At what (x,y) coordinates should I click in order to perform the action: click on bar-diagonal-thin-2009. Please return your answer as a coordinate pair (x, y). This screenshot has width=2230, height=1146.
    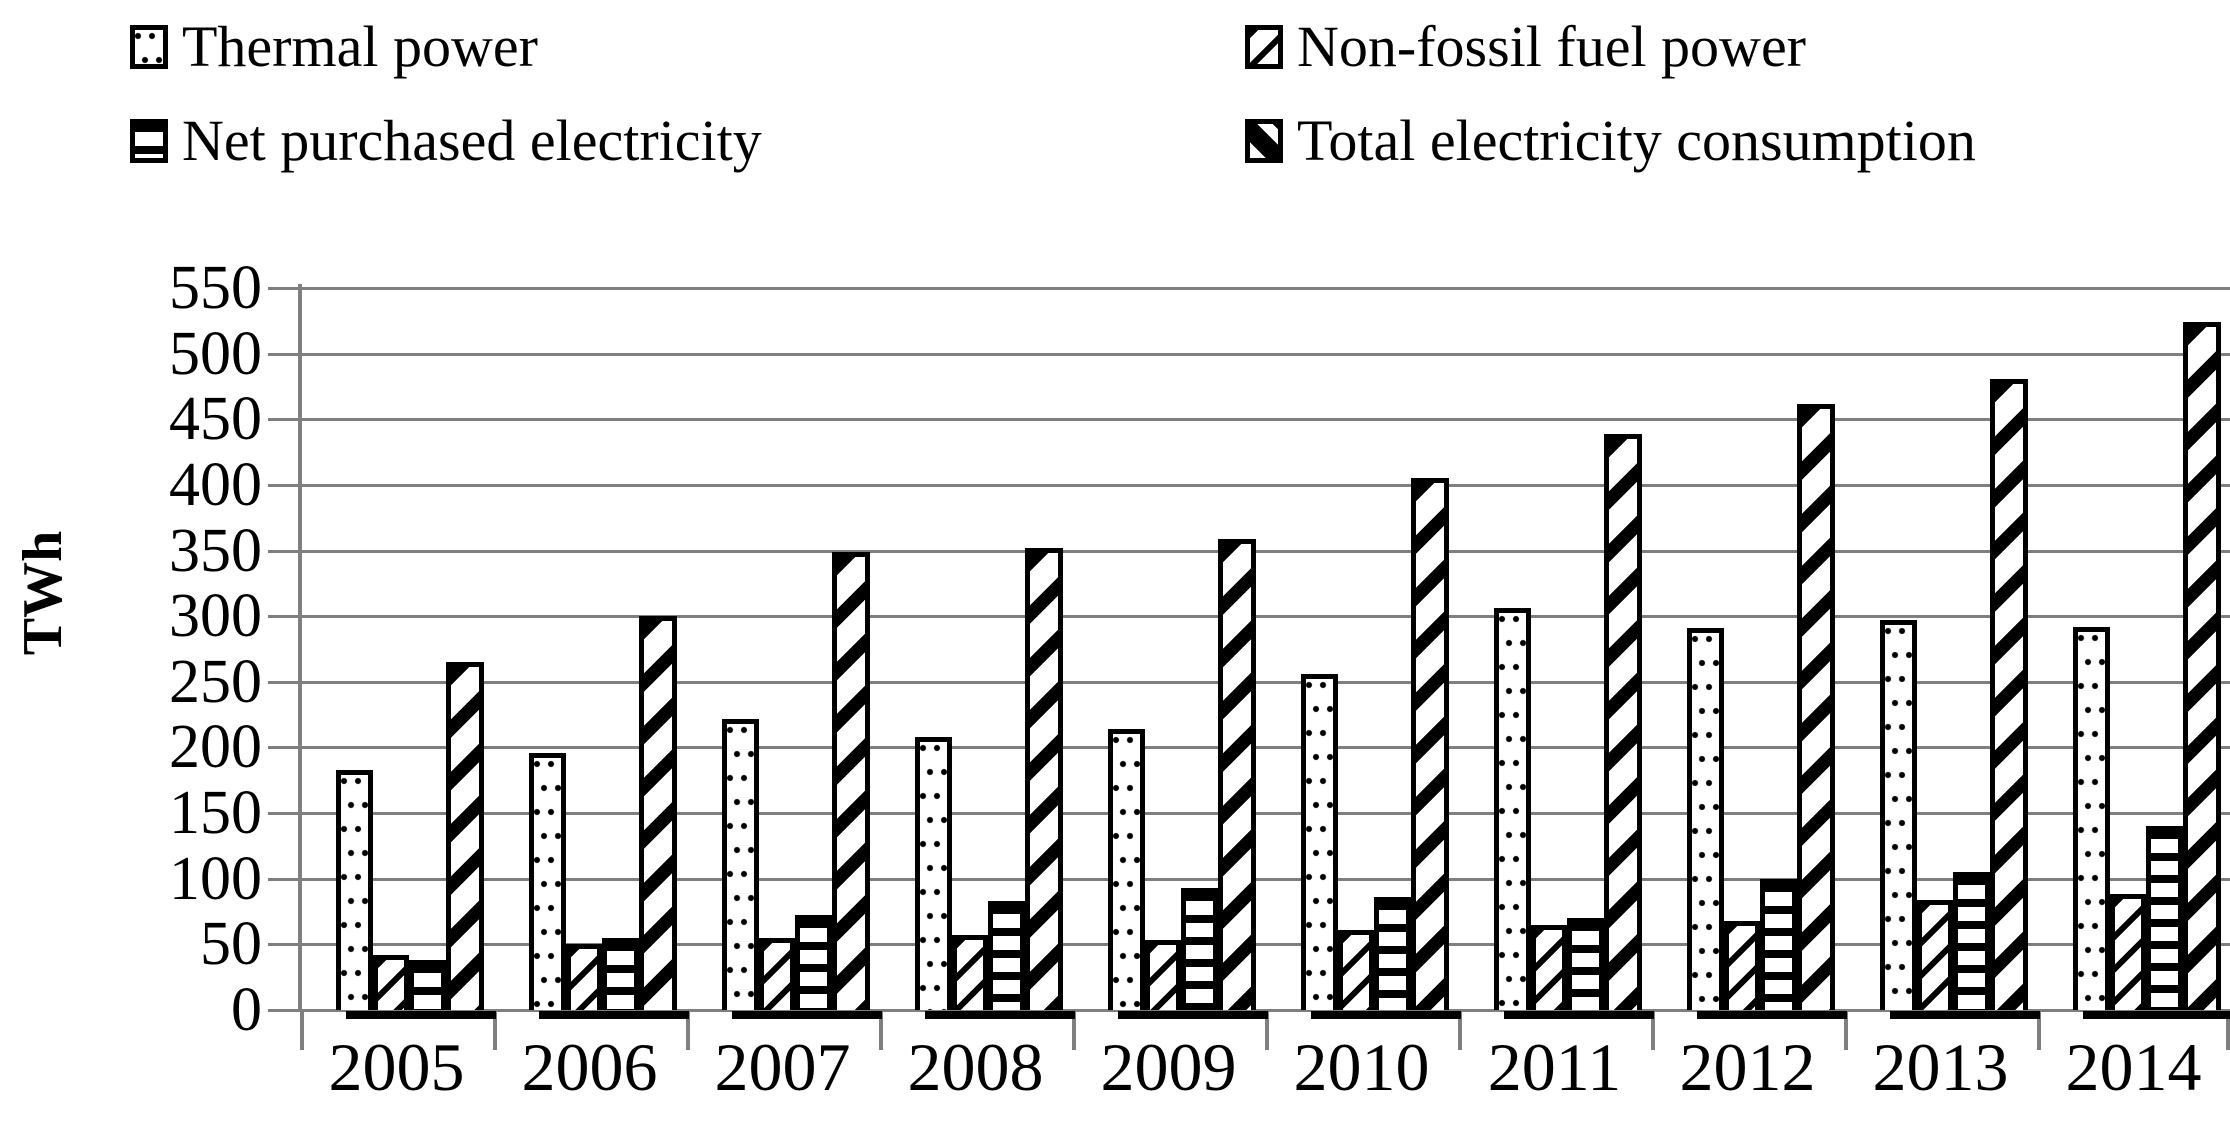
    Looking at the image, I should click on (1163, 975).